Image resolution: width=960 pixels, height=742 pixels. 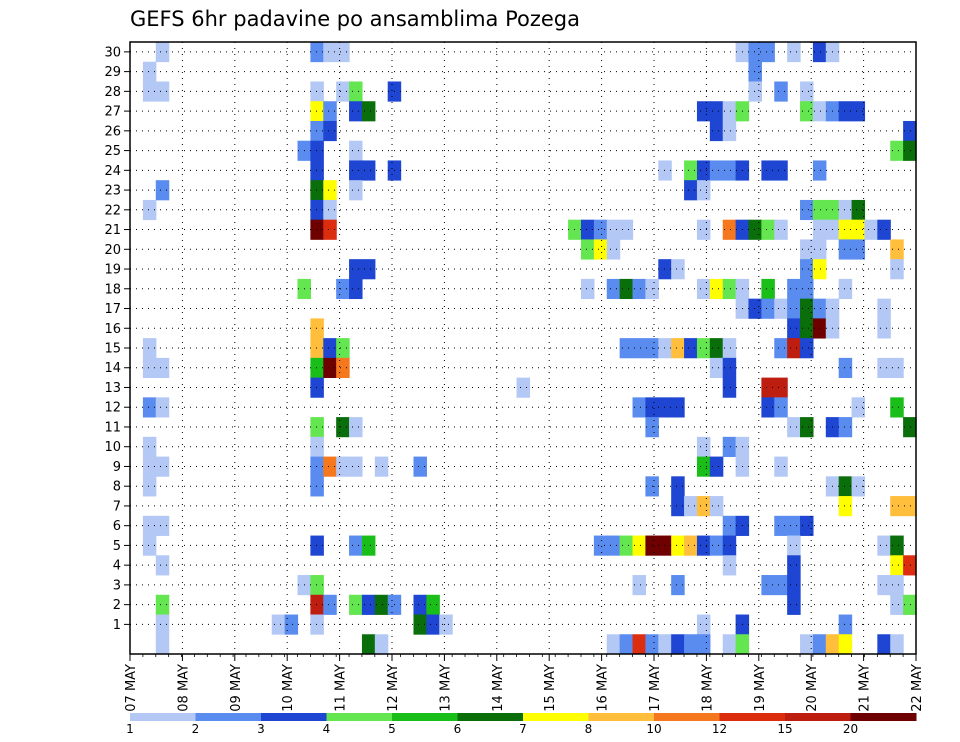 What do you see at coordinates (653, 729) in the screenshot?
I see `colorbar-tick-label: 10` at bounding box center [653, 729].